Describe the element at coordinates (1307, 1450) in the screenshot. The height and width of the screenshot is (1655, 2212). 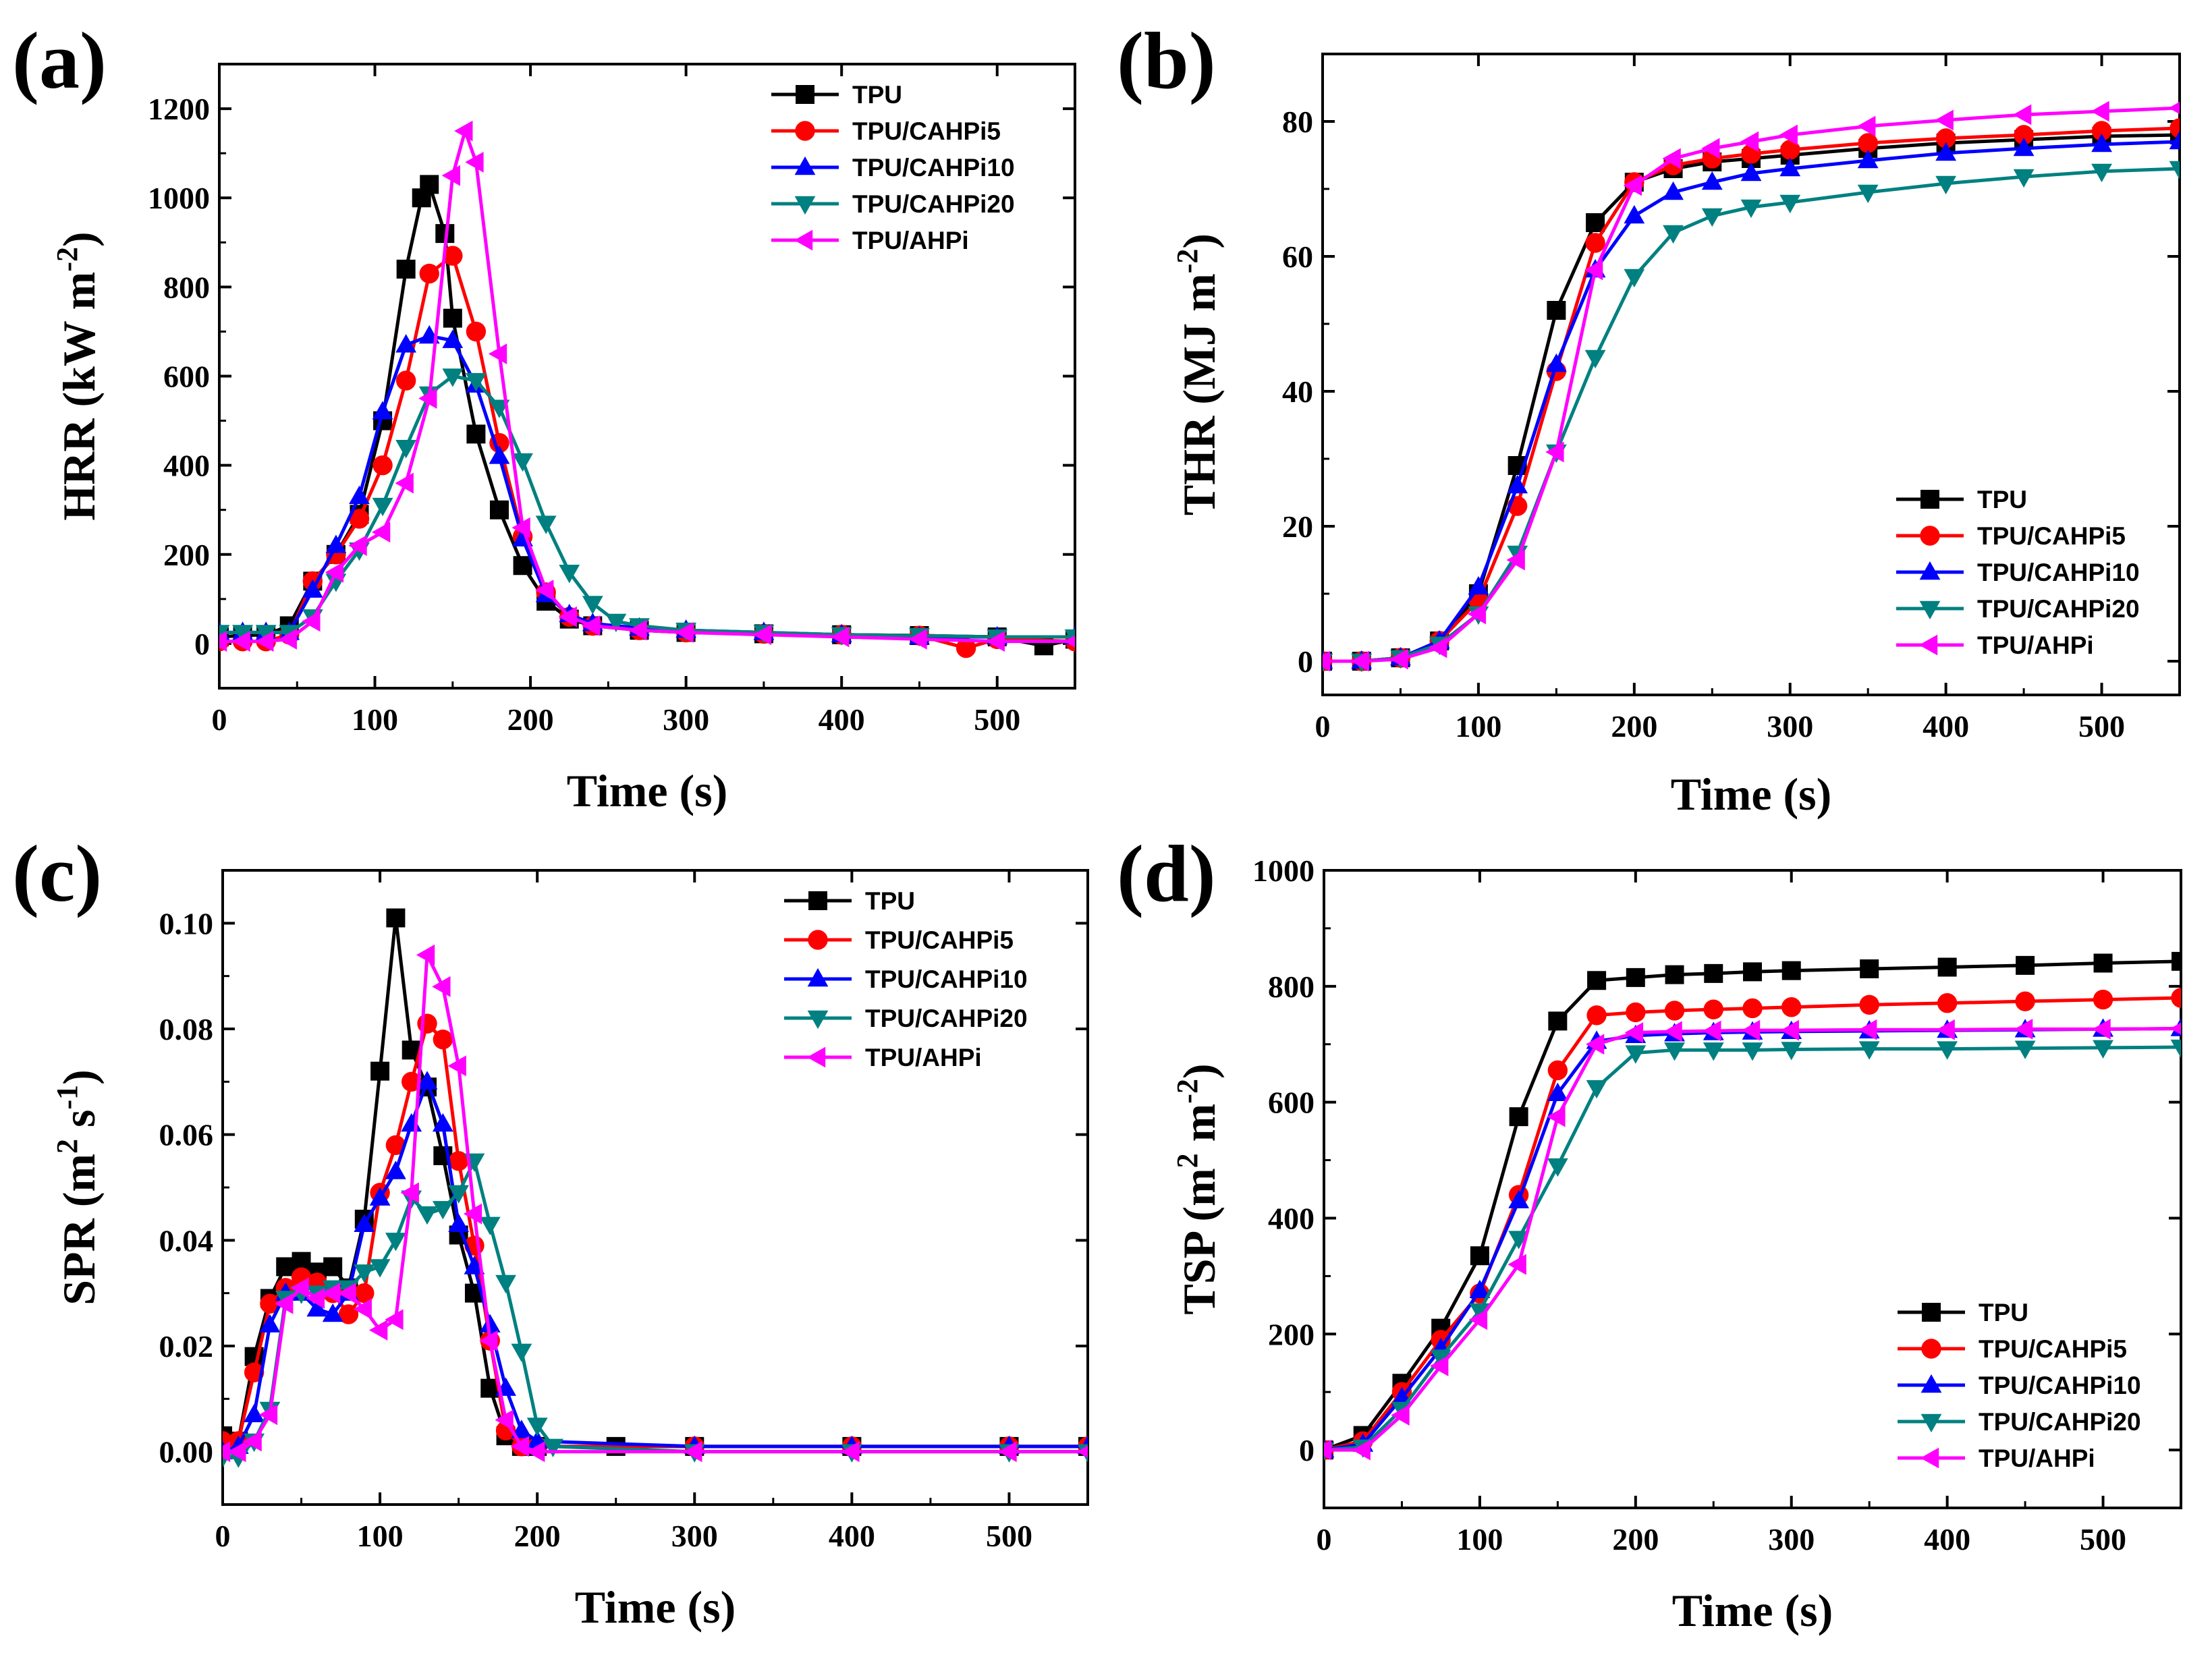
I see `y-tick-label: 0` at that location.